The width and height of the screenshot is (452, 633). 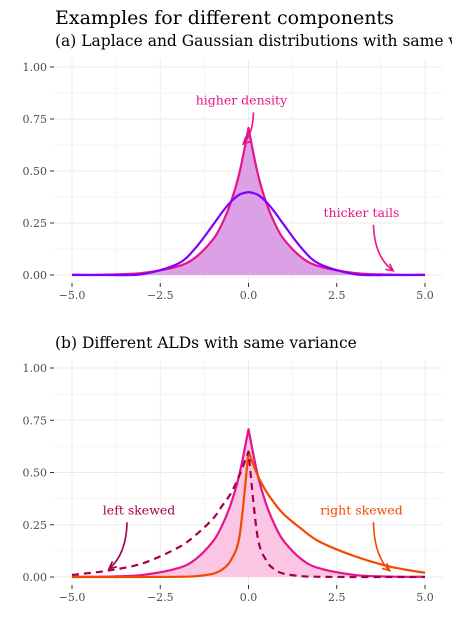 What do you see at coordinates (224, 18) in the screenshot?
I see `figure-title: Examples for different components` at bounding box center [224, 18].